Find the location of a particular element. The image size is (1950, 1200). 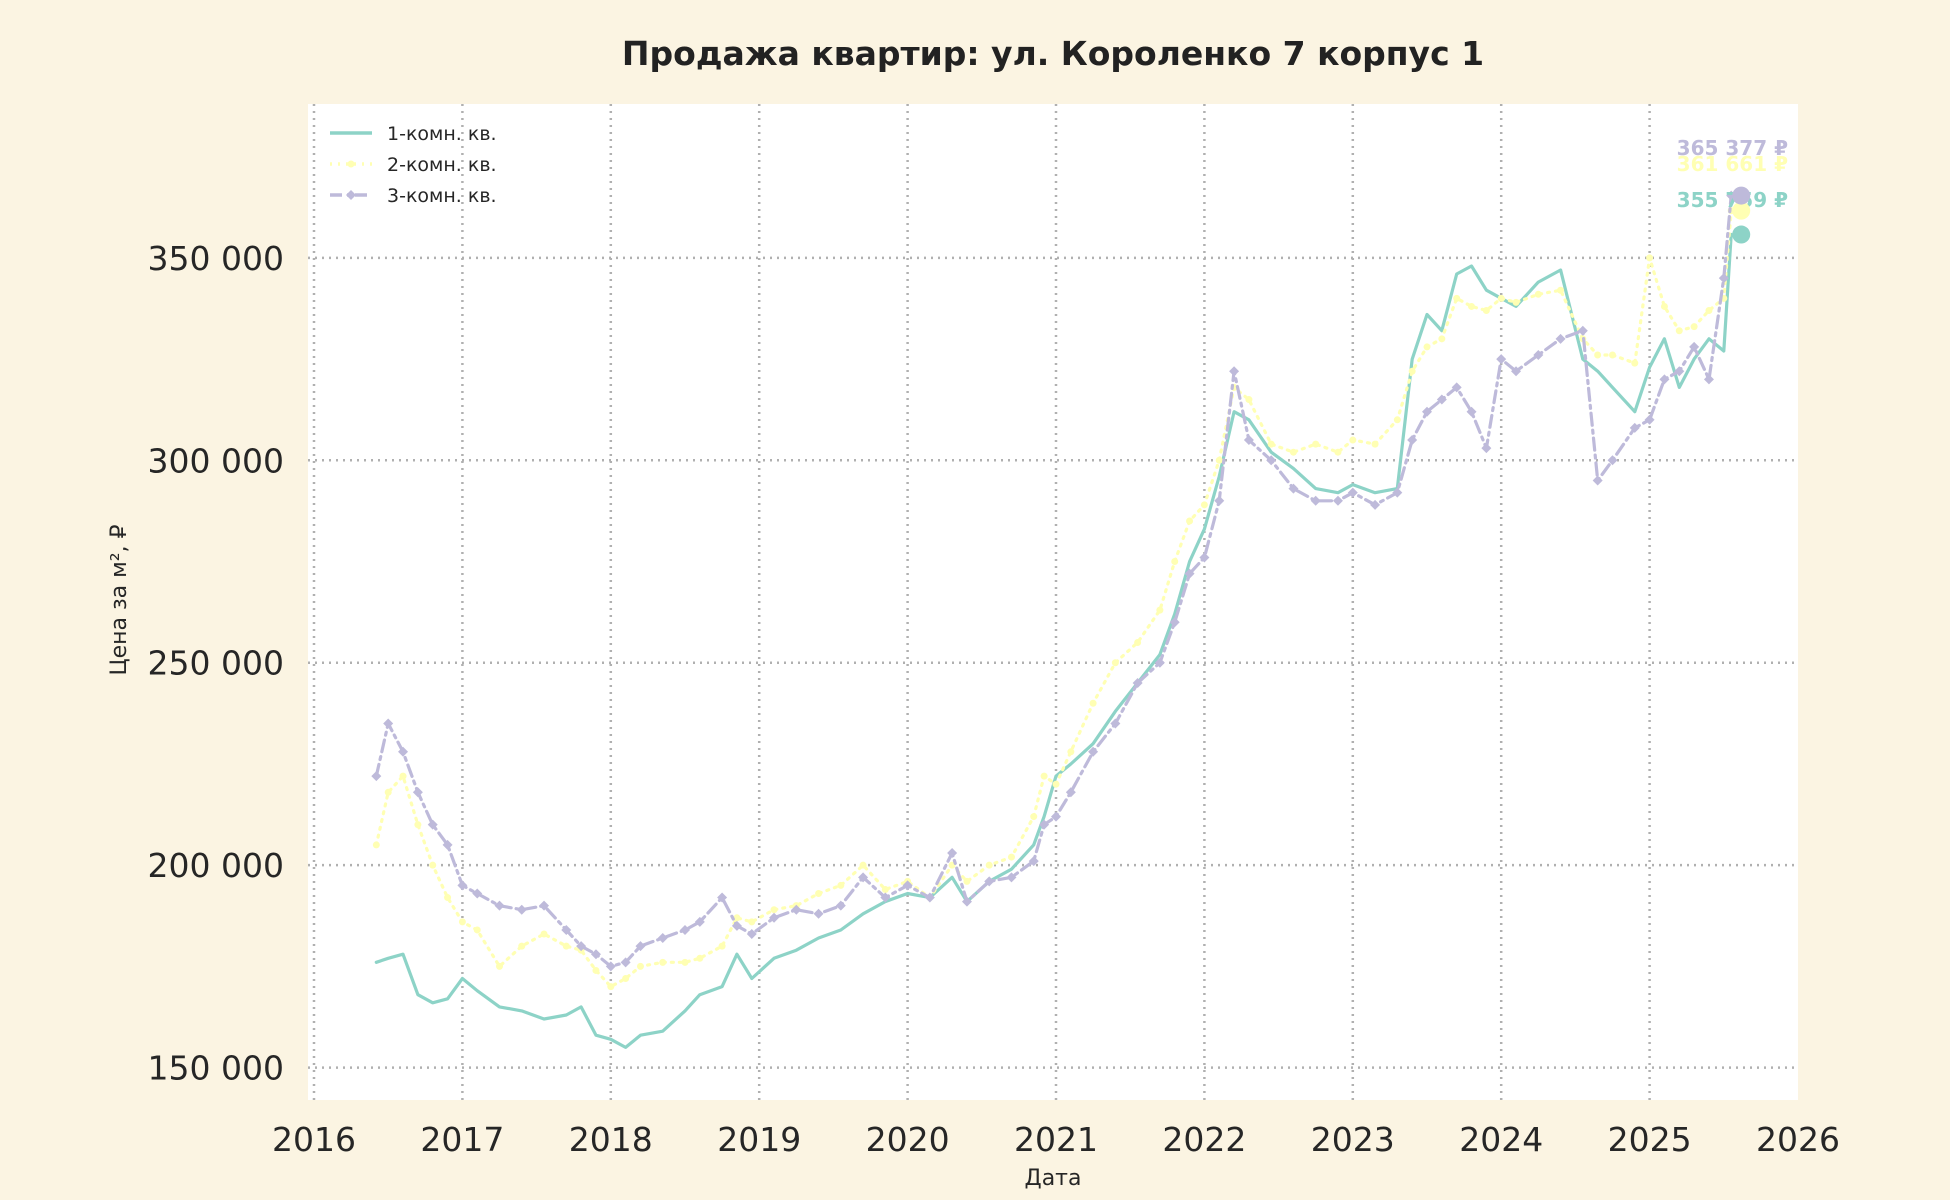

end-value-label: 355 759 ₽ is located at coordinates (1732, 200).